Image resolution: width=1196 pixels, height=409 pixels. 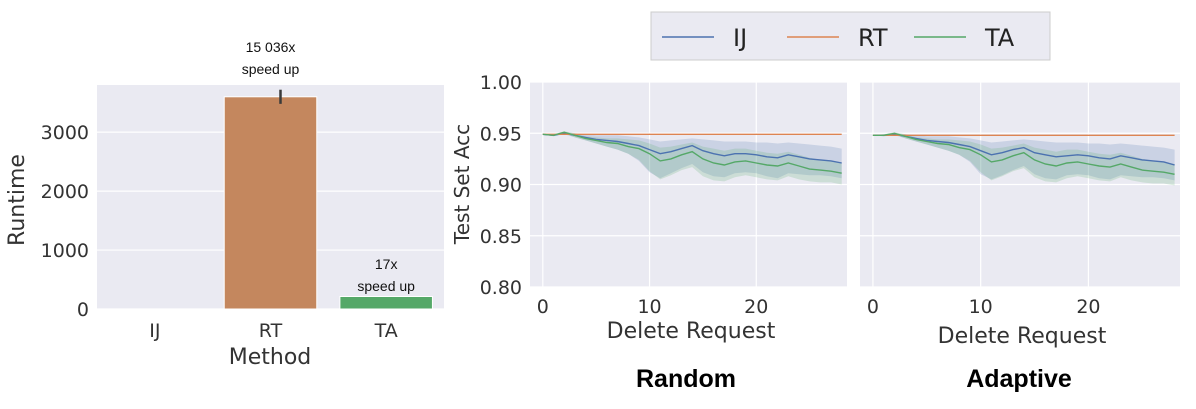 I want to click on legend-frame, so click(x=850, y=36).